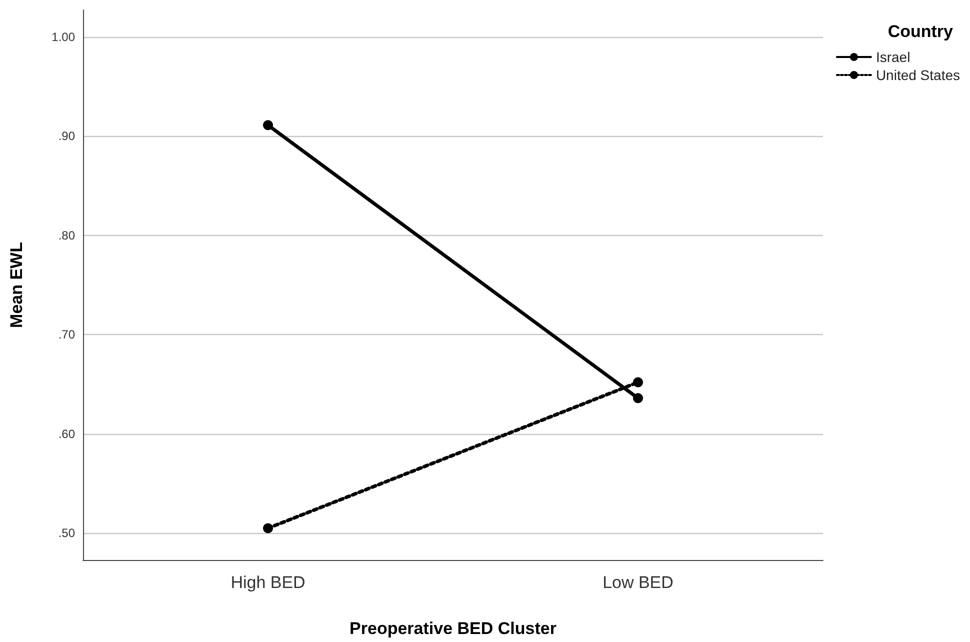 This screenshot has width=970, height=642. Describe the element at coordinates (16, 285) in the screenshot. I see `y-axis-title: Mean EWL` at that location.